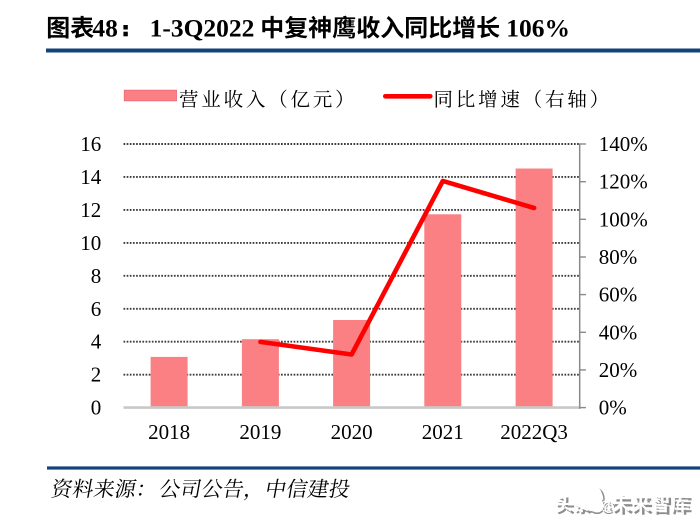  Describe the element at coordinates (618, 257) in the screenshot. I see `svg-text: 80%` at that location.